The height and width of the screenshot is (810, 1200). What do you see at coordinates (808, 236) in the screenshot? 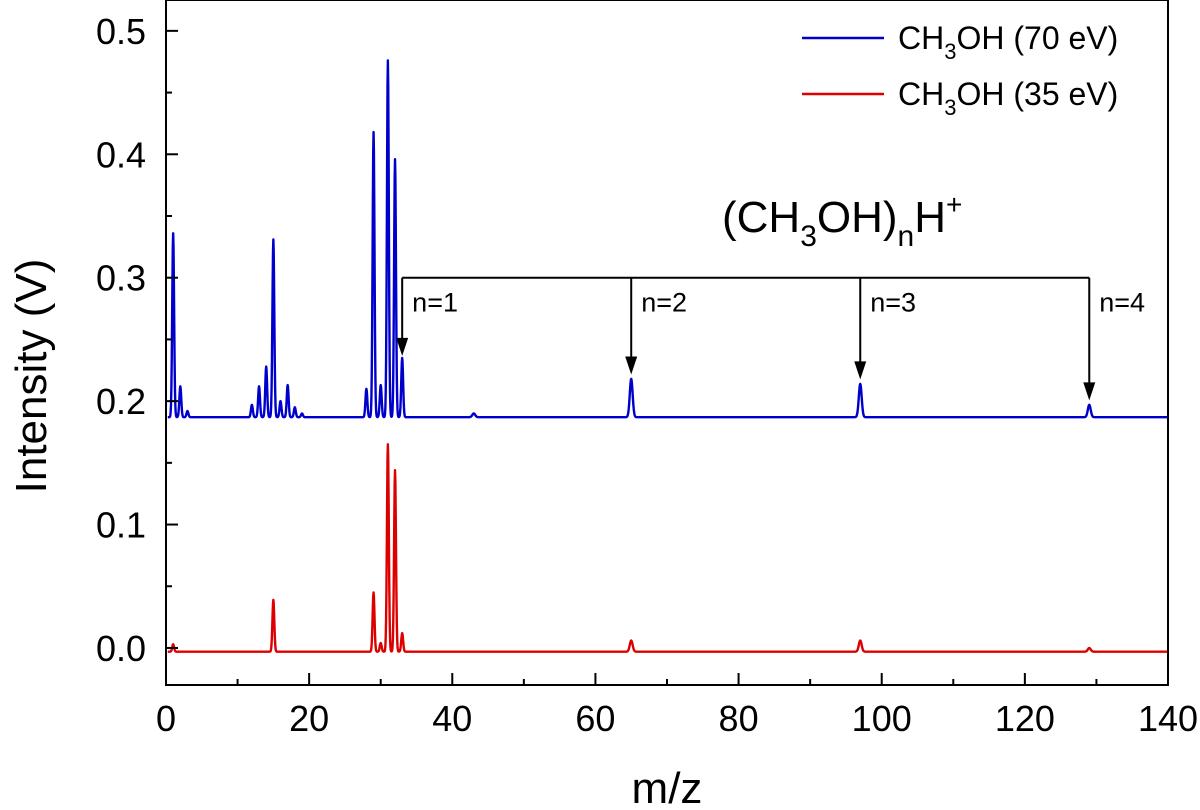
I see `formula-subscript: 3` at bounding box center [808, 236].